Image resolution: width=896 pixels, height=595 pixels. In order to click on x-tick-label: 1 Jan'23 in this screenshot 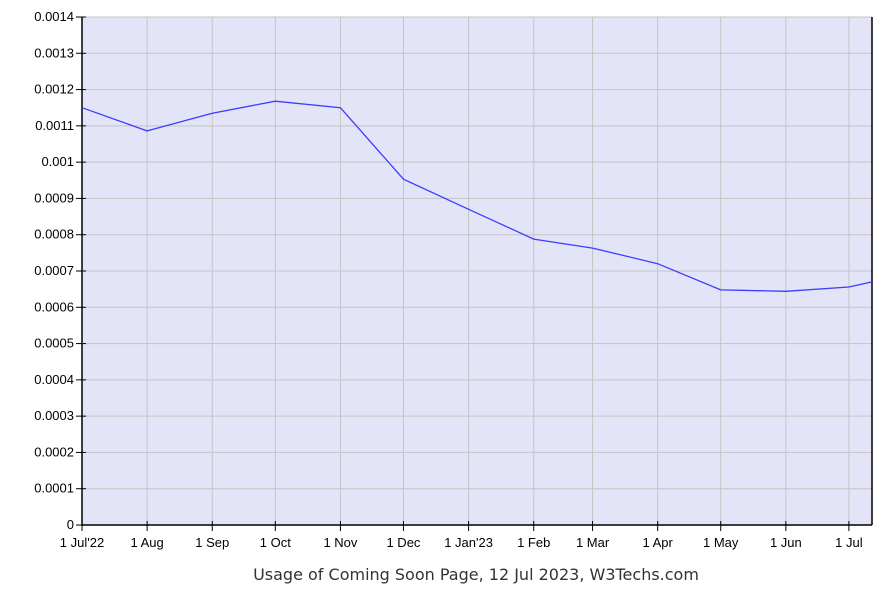, I will do `click(468, 542)`.